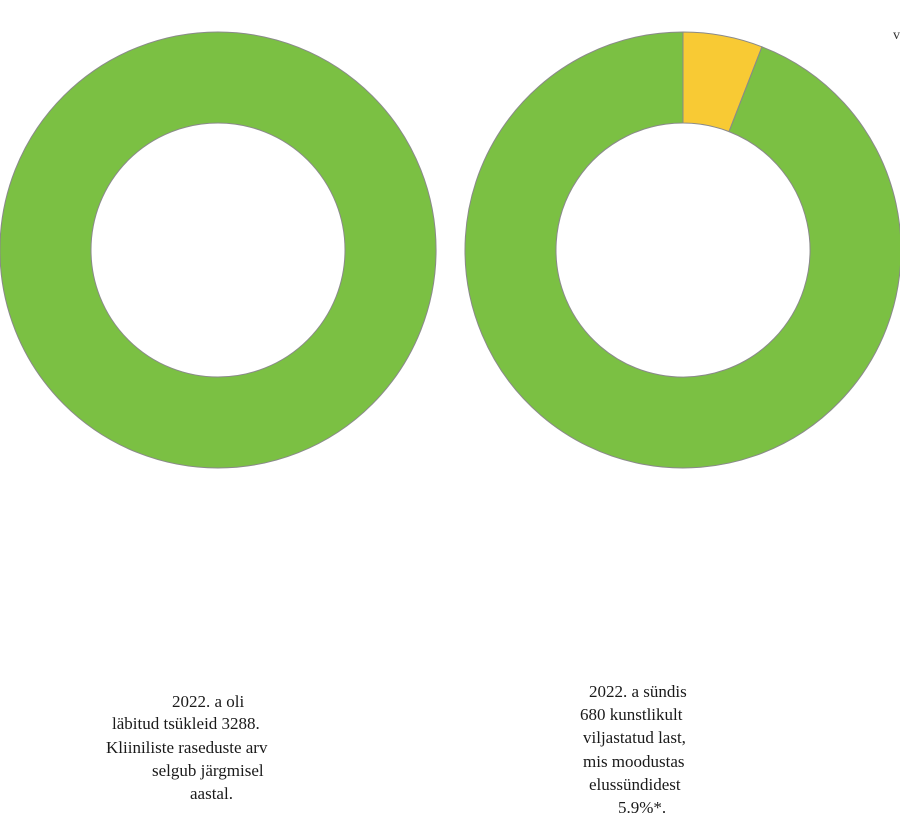 This screenshot has width=900, height=819. I want to click on donut-2-line-1: 2022. a sündis, so click(638, 691).